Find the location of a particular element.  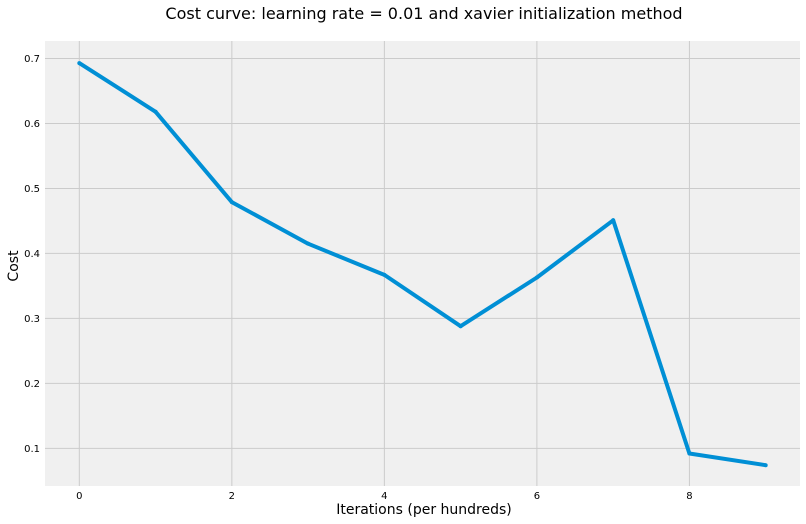

y-tick-label: 0.3 is located at coordinates (32, 319).